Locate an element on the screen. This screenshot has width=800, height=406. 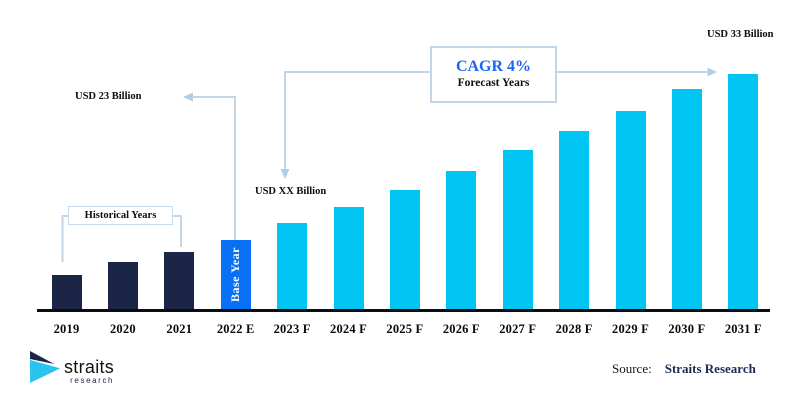
axis-label-2022-e: 2022 E is located at coordinates (235, 329).